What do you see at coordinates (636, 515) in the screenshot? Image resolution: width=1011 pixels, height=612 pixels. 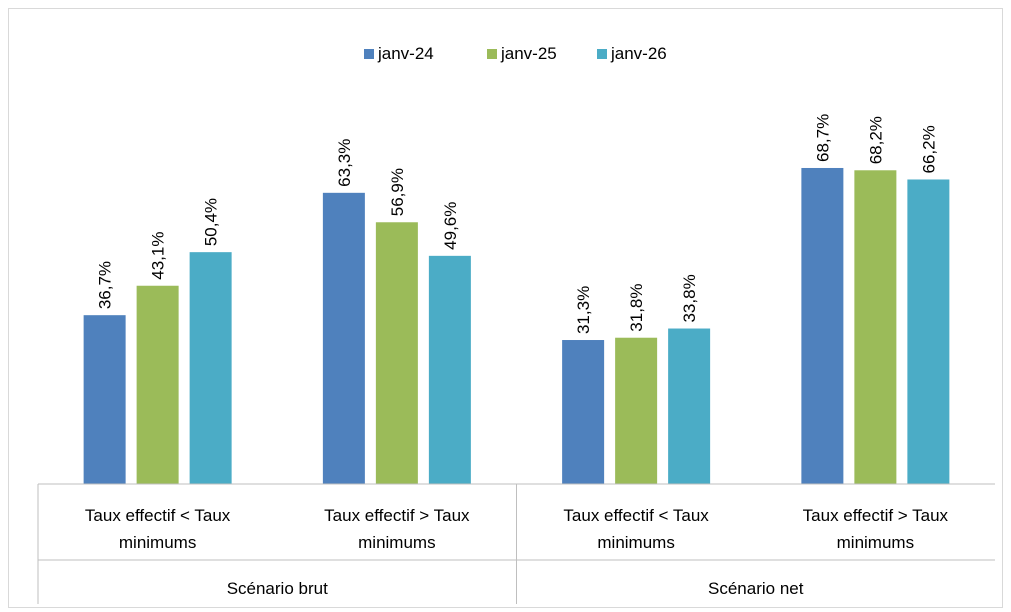 I see `x-tick-label-3-line-1: Taux effectif < Taux` at bounding box center [636, 515].